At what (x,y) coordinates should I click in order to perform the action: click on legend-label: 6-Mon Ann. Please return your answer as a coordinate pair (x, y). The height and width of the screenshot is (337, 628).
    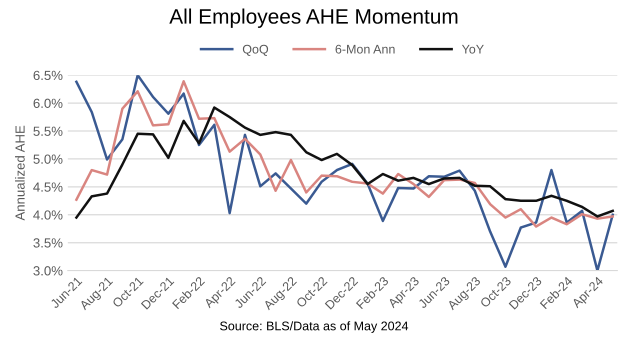
    Looking at the image, I should click on (365, 49).